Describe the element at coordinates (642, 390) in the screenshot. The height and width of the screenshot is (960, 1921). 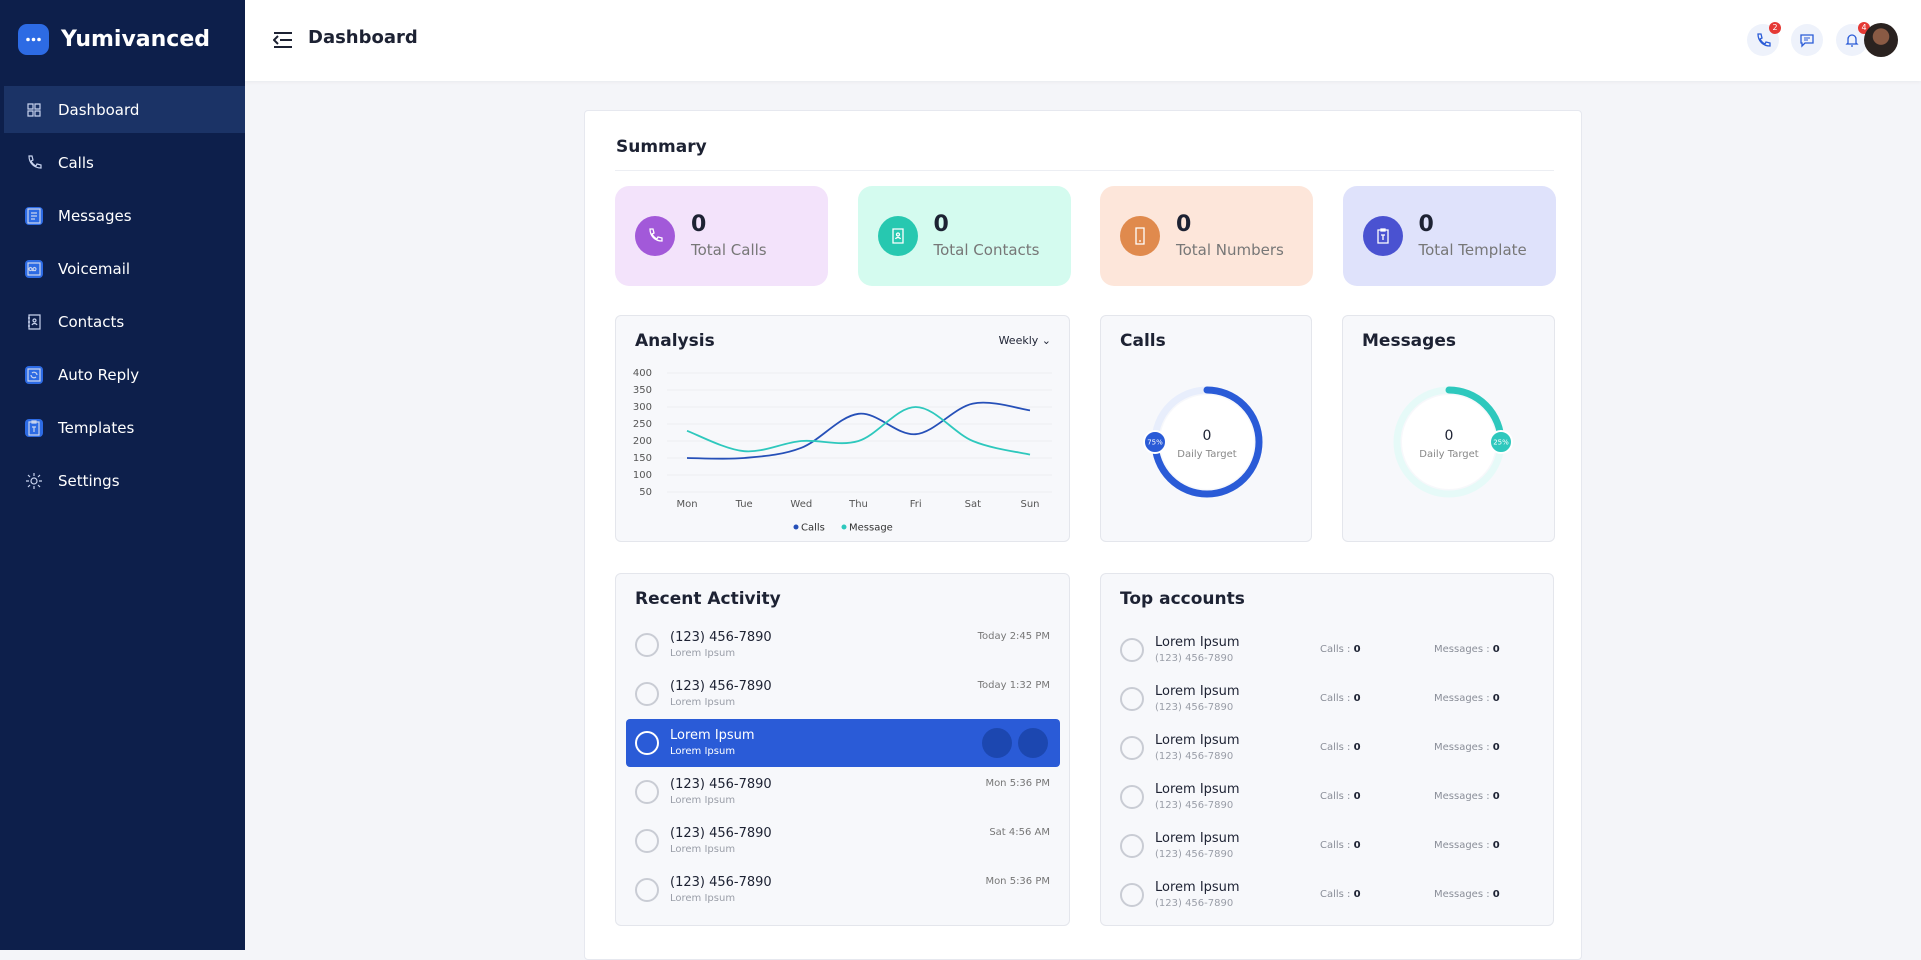
I see `y-tick-label: 350` at that location.